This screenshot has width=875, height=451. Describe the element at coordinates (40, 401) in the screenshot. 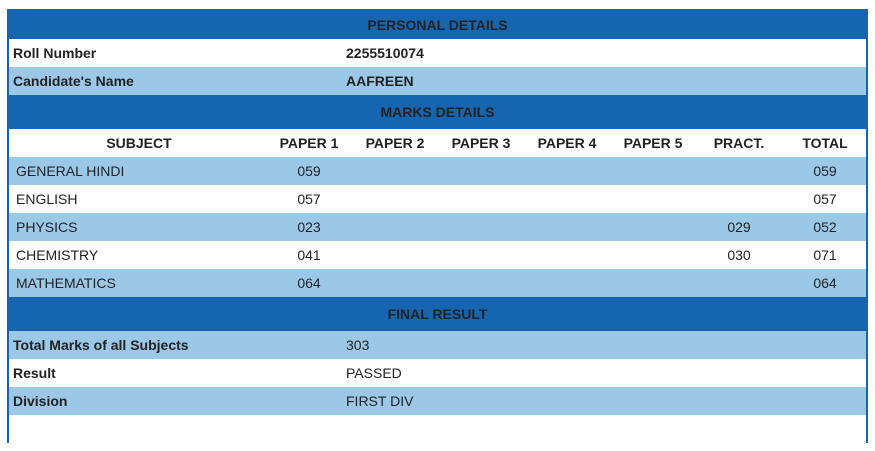

I see `info-label: Division` at that location.